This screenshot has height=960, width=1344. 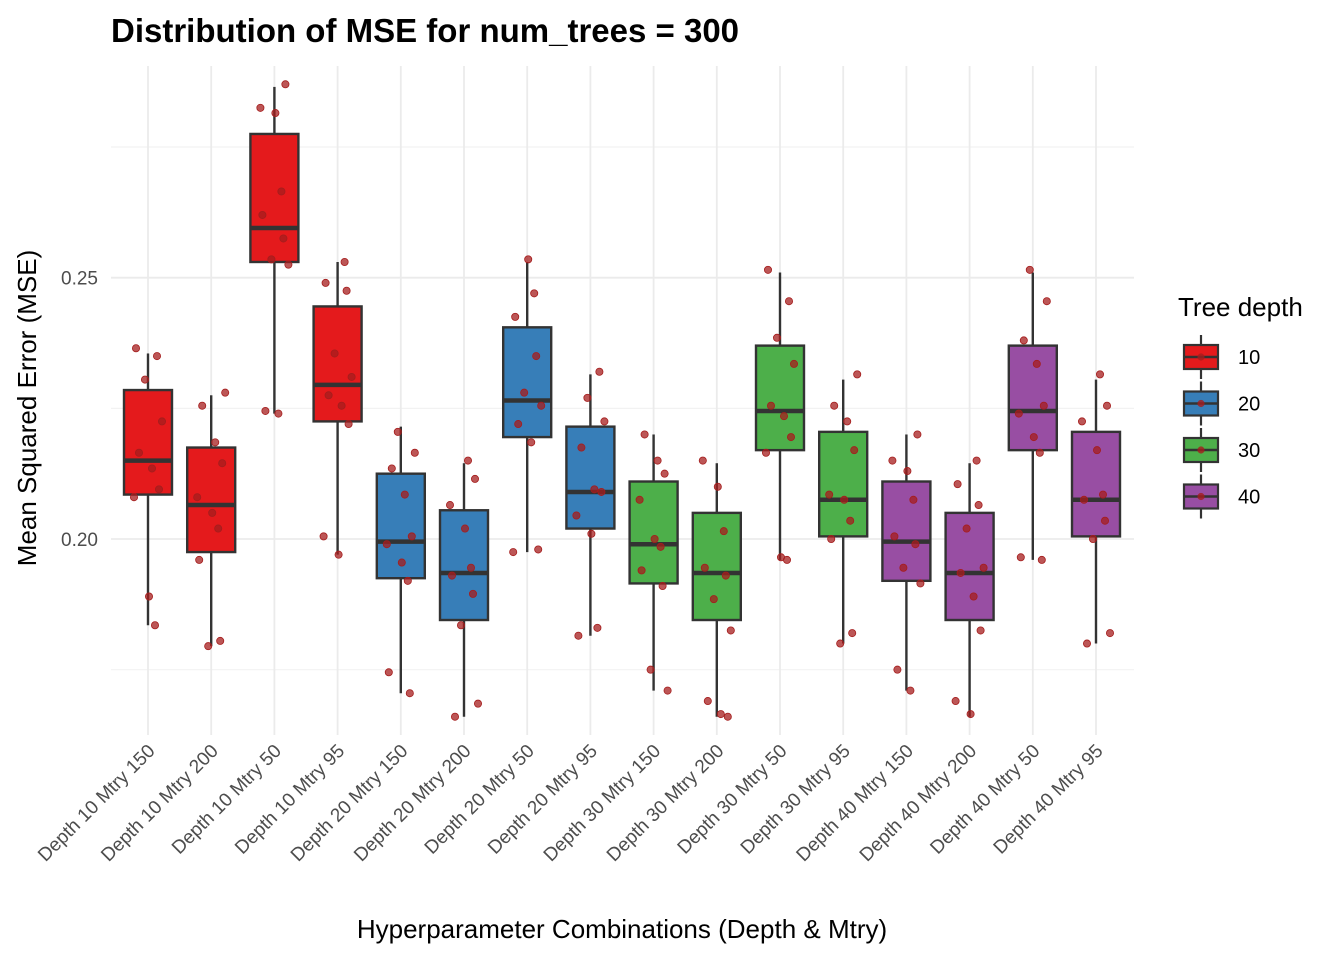 What do you see at coordinates (227, 800) in the screenshot?
I see `x-tick-label: Depth 10 Mtry 50` at bounding box center [227, 800].